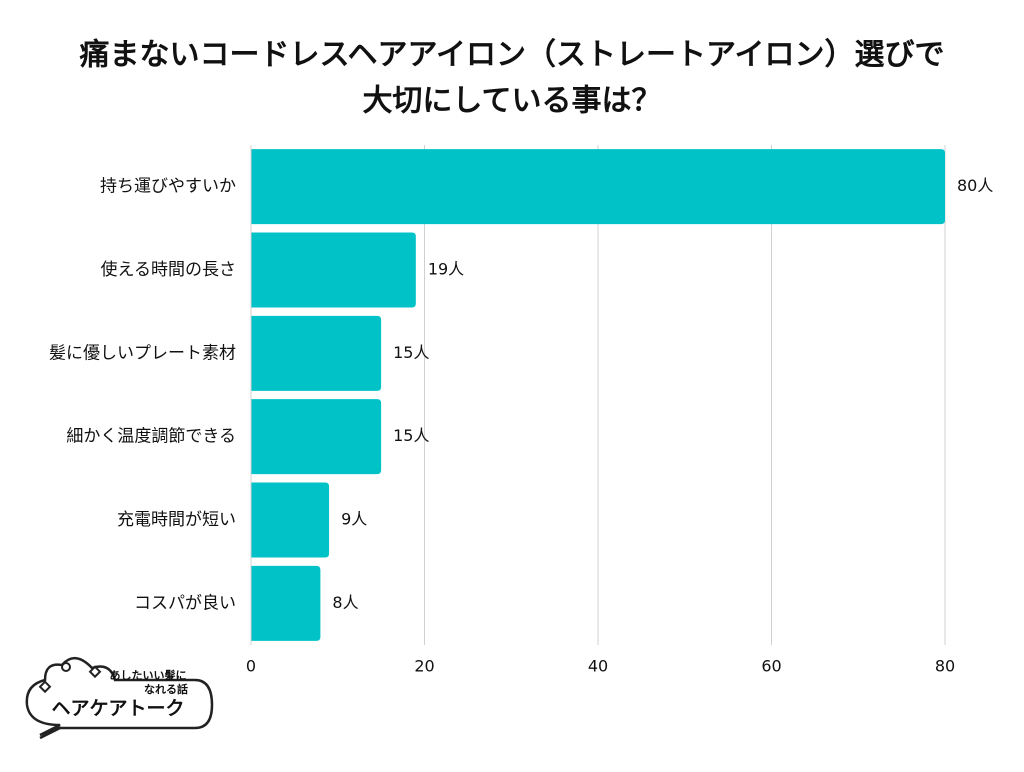  I want to click on logo-tagline: あしたいい髪に, so click(148, 675).